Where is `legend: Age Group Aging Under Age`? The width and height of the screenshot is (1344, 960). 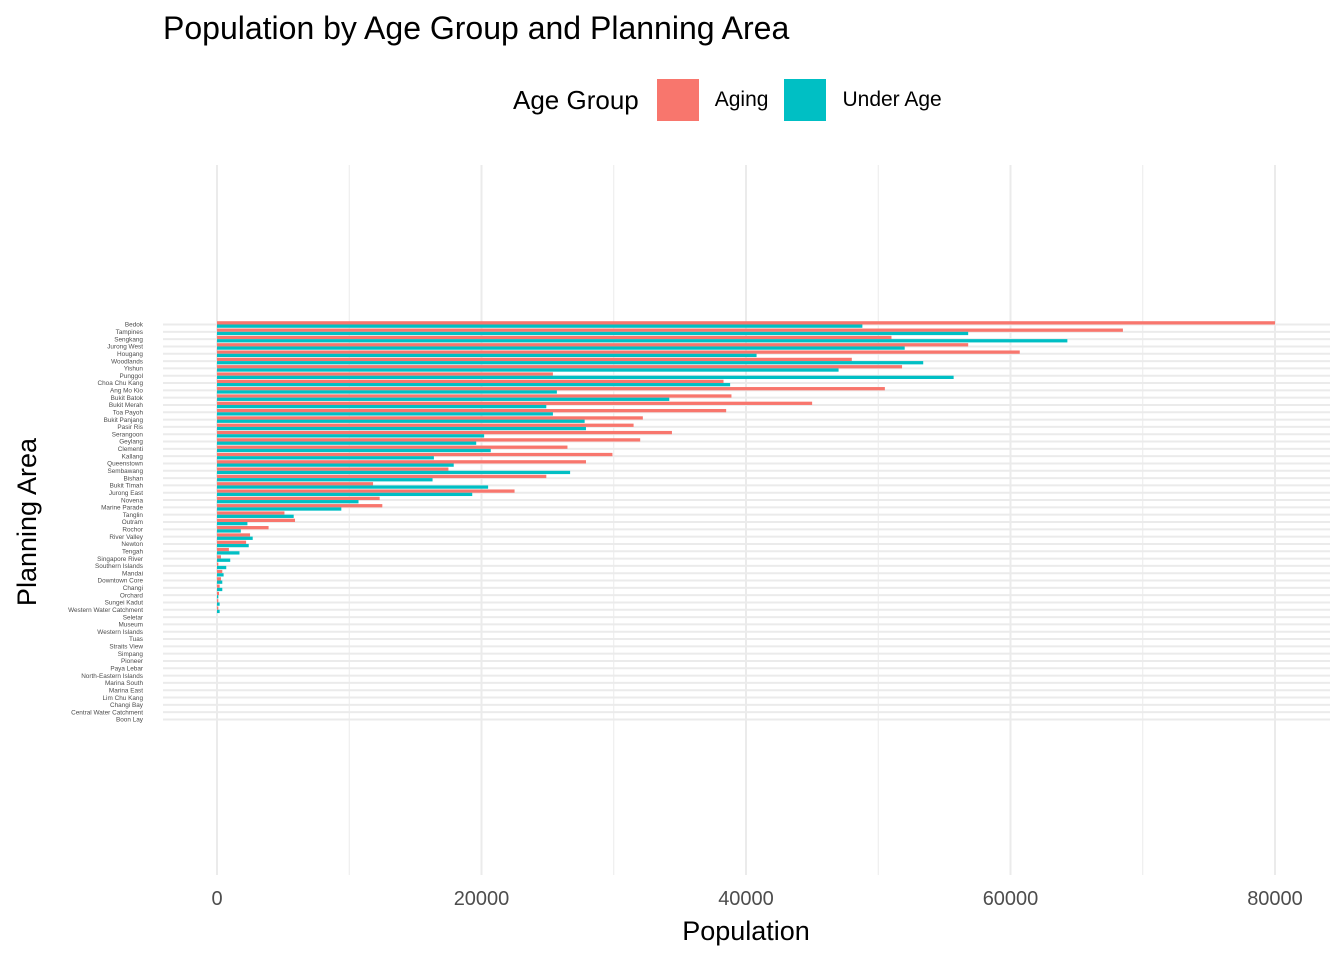 legend: Age Group Aging Under Age is located at coordinates (735, 100).